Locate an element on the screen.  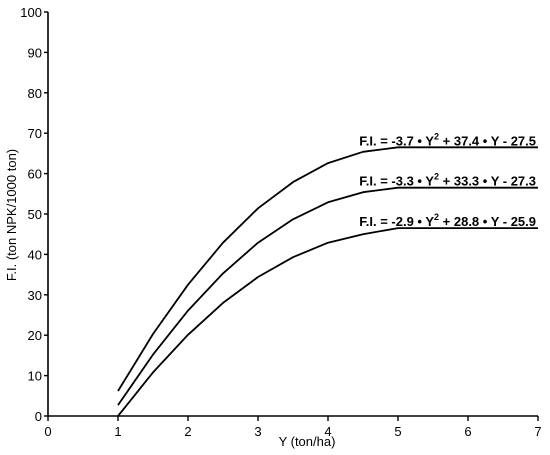
x-tick-label: 0 is located at coordinates (47, 431).